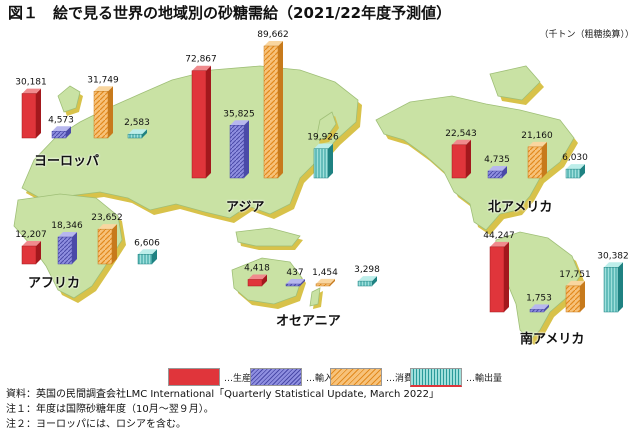  Describe the element at coordinates (356, 377) in the screenshot. I see `legend-swatch-consumption` at that location.